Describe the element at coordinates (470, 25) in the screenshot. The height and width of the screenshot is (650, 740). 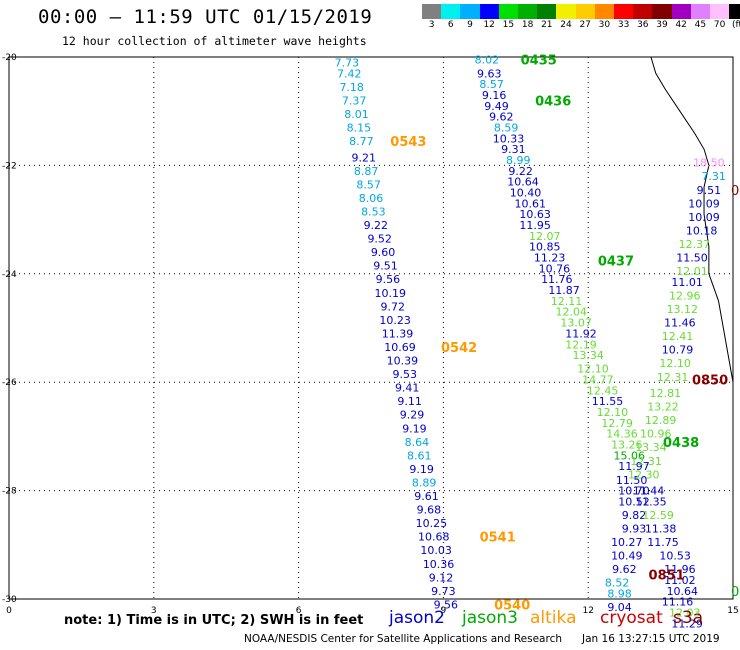
I see `legend-swatch-label: 9` at that location.